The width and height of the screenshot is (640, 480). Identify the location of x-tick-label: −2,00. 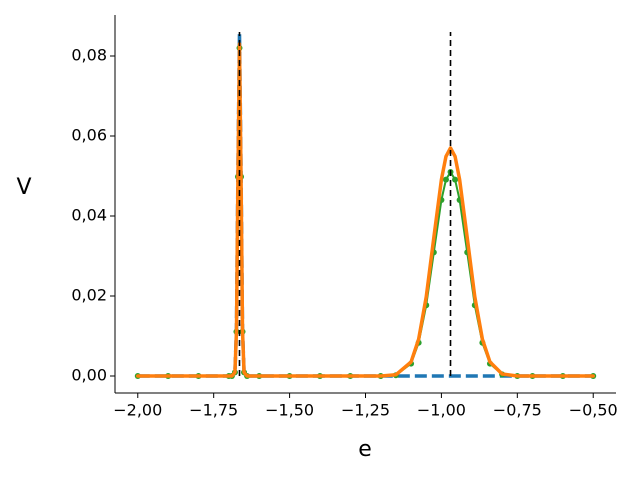
(137, 410).